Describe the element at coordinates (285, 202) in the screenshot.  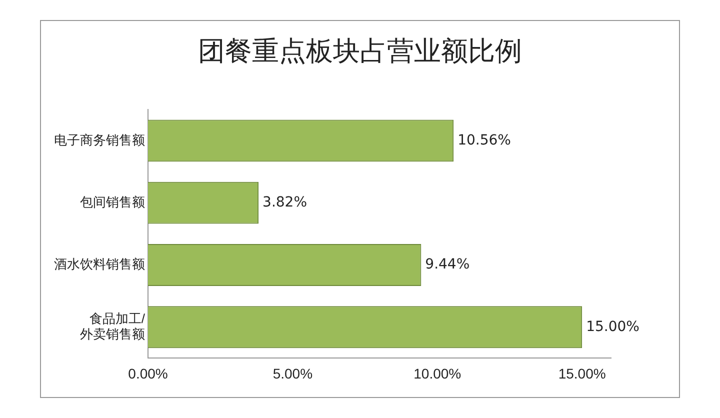
I see `data-label: 3.82%` at that location.